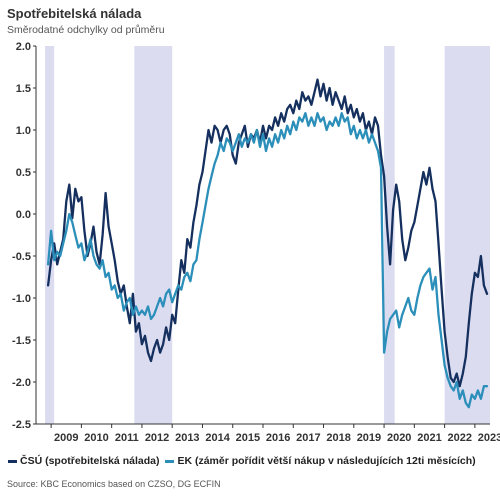 The image size is (500, 500). I want to click on x-tick-label: 2016, so click(278, 438).